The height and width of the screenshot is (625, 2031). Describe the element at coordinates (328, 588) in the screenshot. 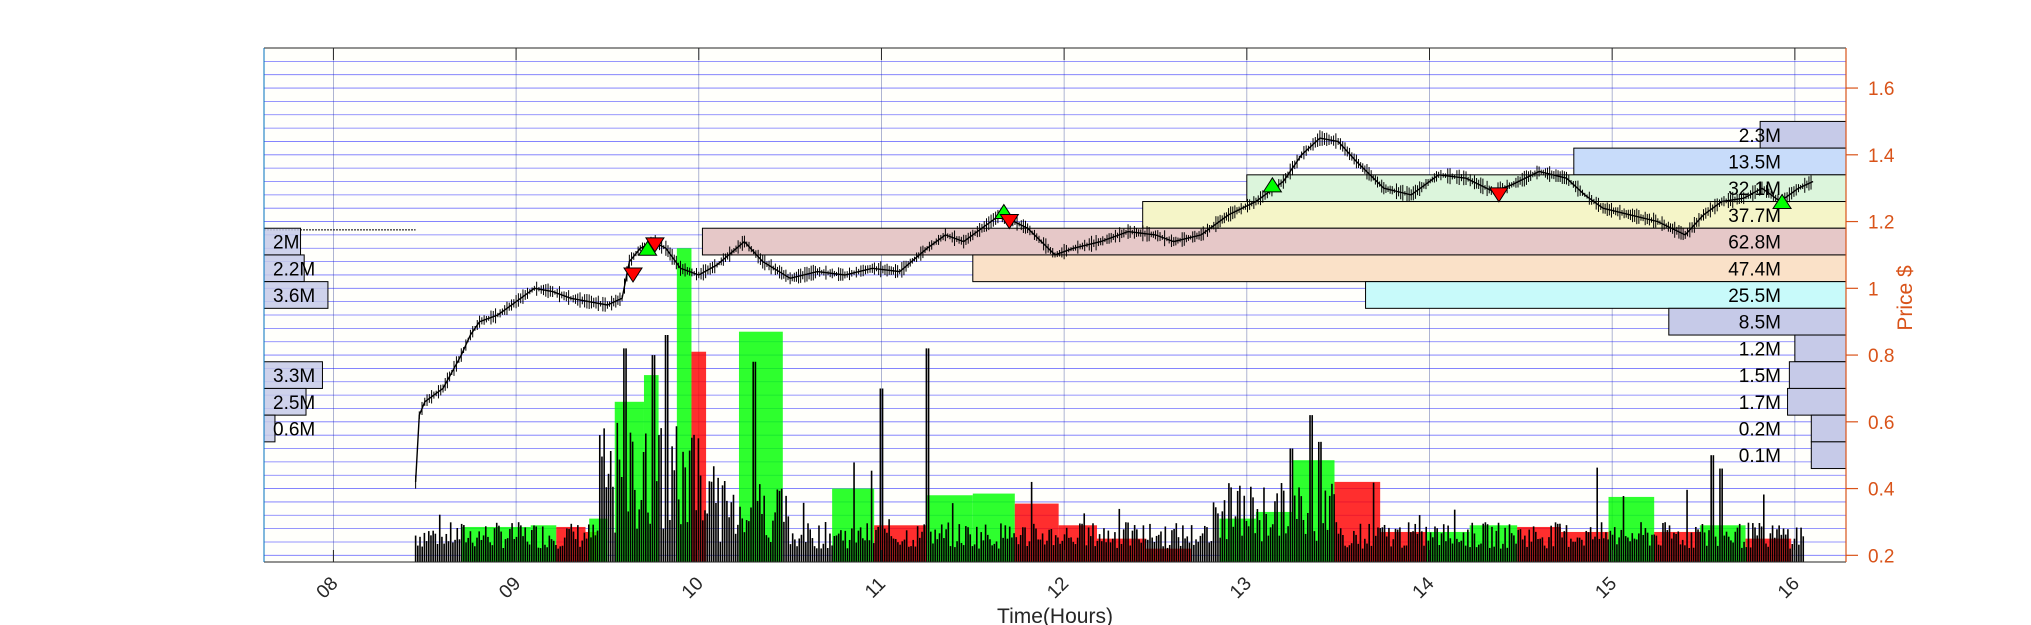

I see `x-tick-label: 08` at that location.